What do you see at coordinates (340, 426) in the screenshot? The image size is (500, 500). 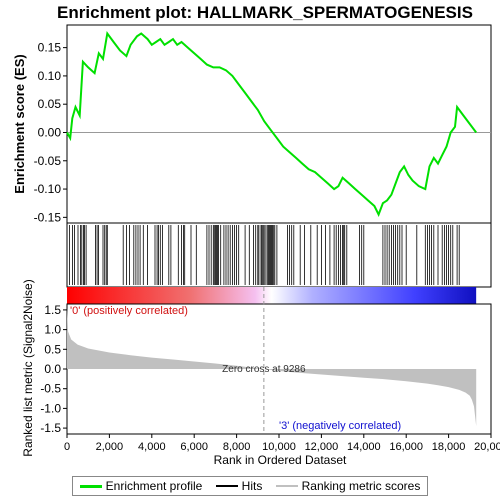 I see `negative-correlation-label: '3' (negatively correlated)` at bounding box center [340, 426].